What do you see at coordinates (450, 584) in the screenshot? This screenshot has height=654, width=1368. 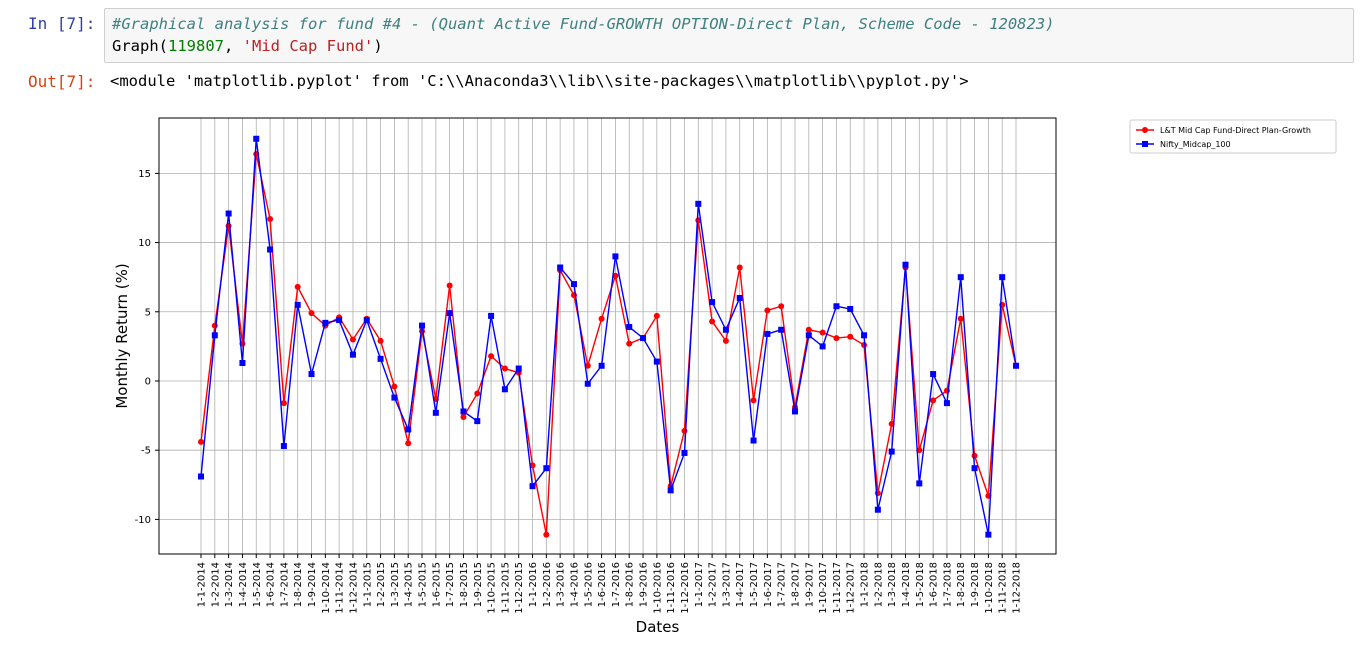 I see `x-tick-label: 1-7-2015` at bounding box center [450, 584].